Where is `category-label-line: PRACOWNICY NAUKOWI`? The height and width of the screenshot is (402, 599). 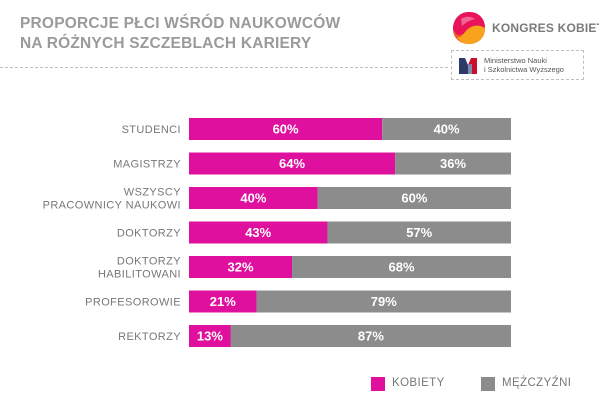
category-label-line: PRACOWNICY NAUKOWI is located at coordinates (112, 206).